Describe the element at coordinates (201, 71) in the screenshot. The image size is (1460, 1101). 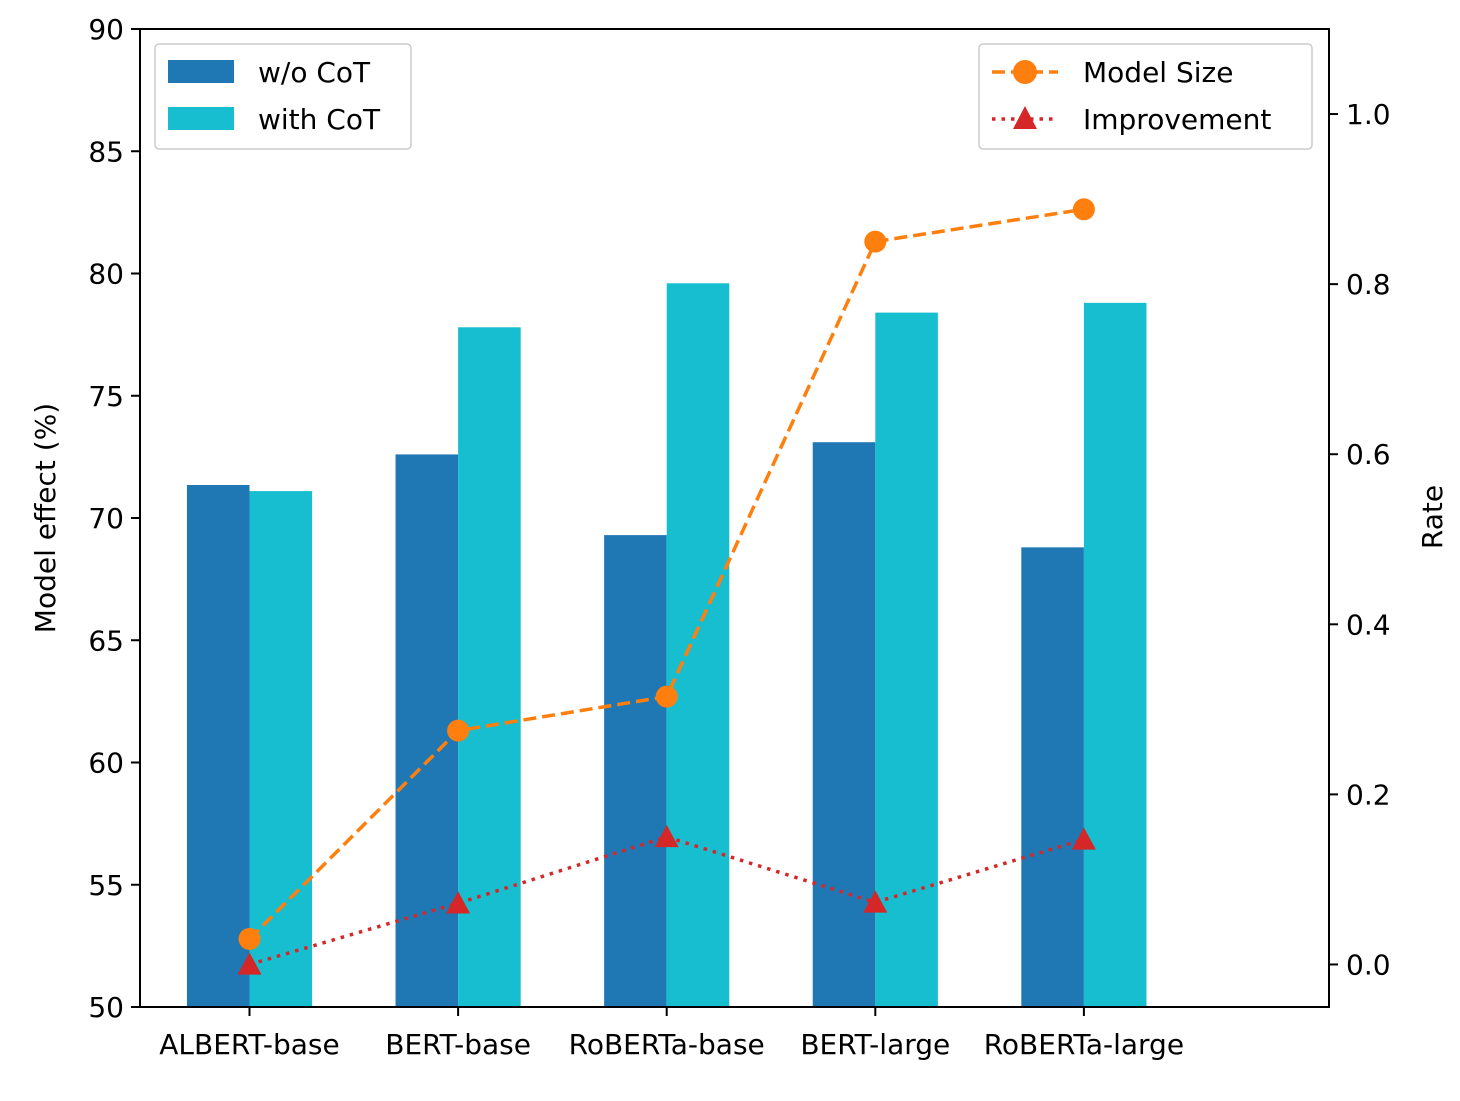
I see `legend-swatch-wo-cot` at that location.